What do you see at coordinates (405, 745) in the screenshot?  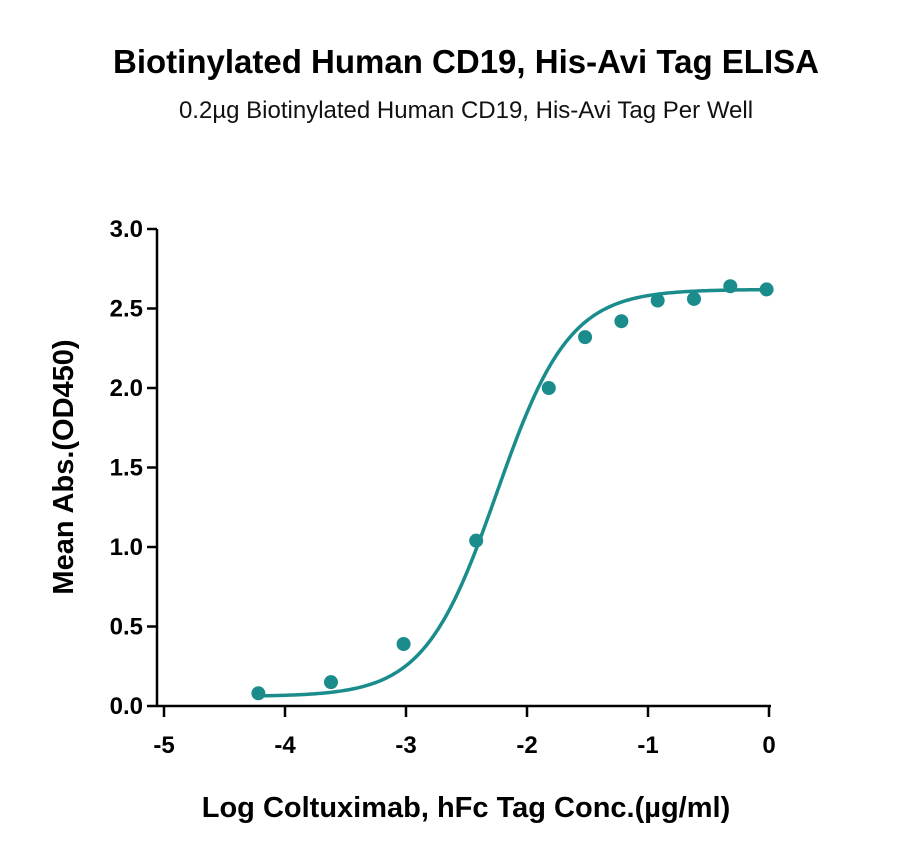 I see `x-tick-label: -3` at bounding box center [405, 745].